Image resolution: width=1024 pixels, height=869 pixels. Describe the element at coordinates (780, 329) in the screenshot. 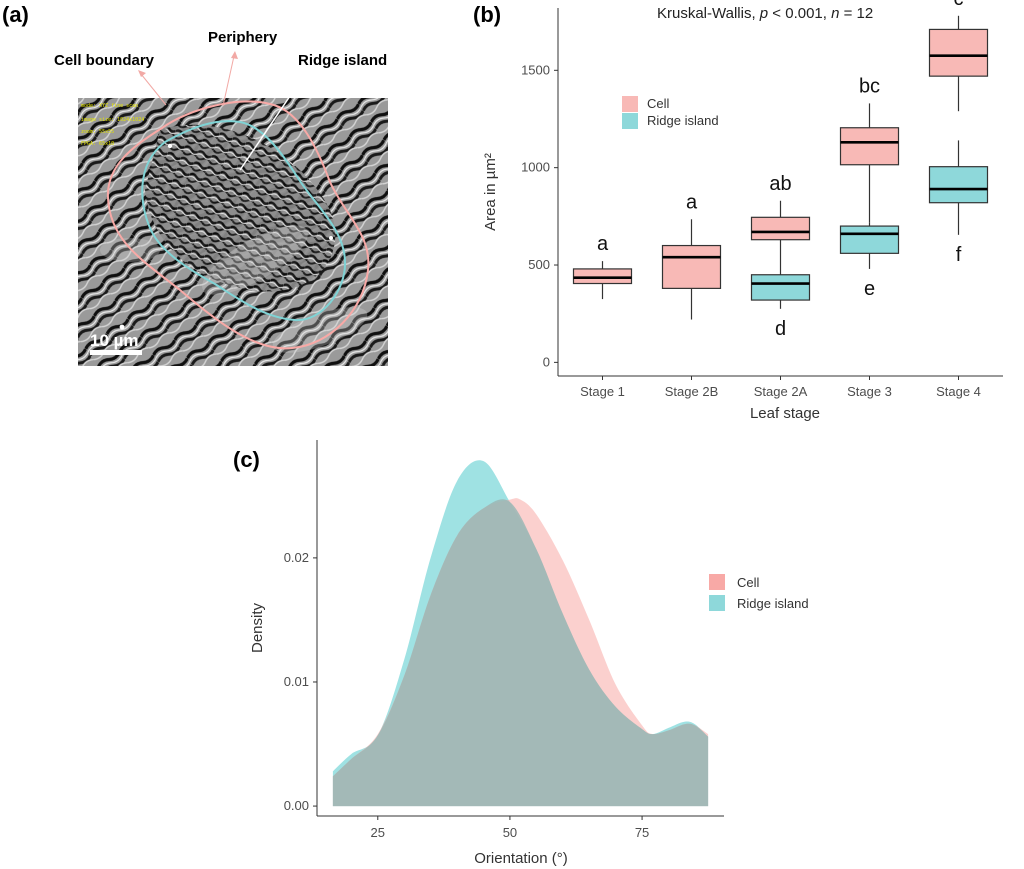

I see `b-sig-letter-ridge-2: d` at that location.